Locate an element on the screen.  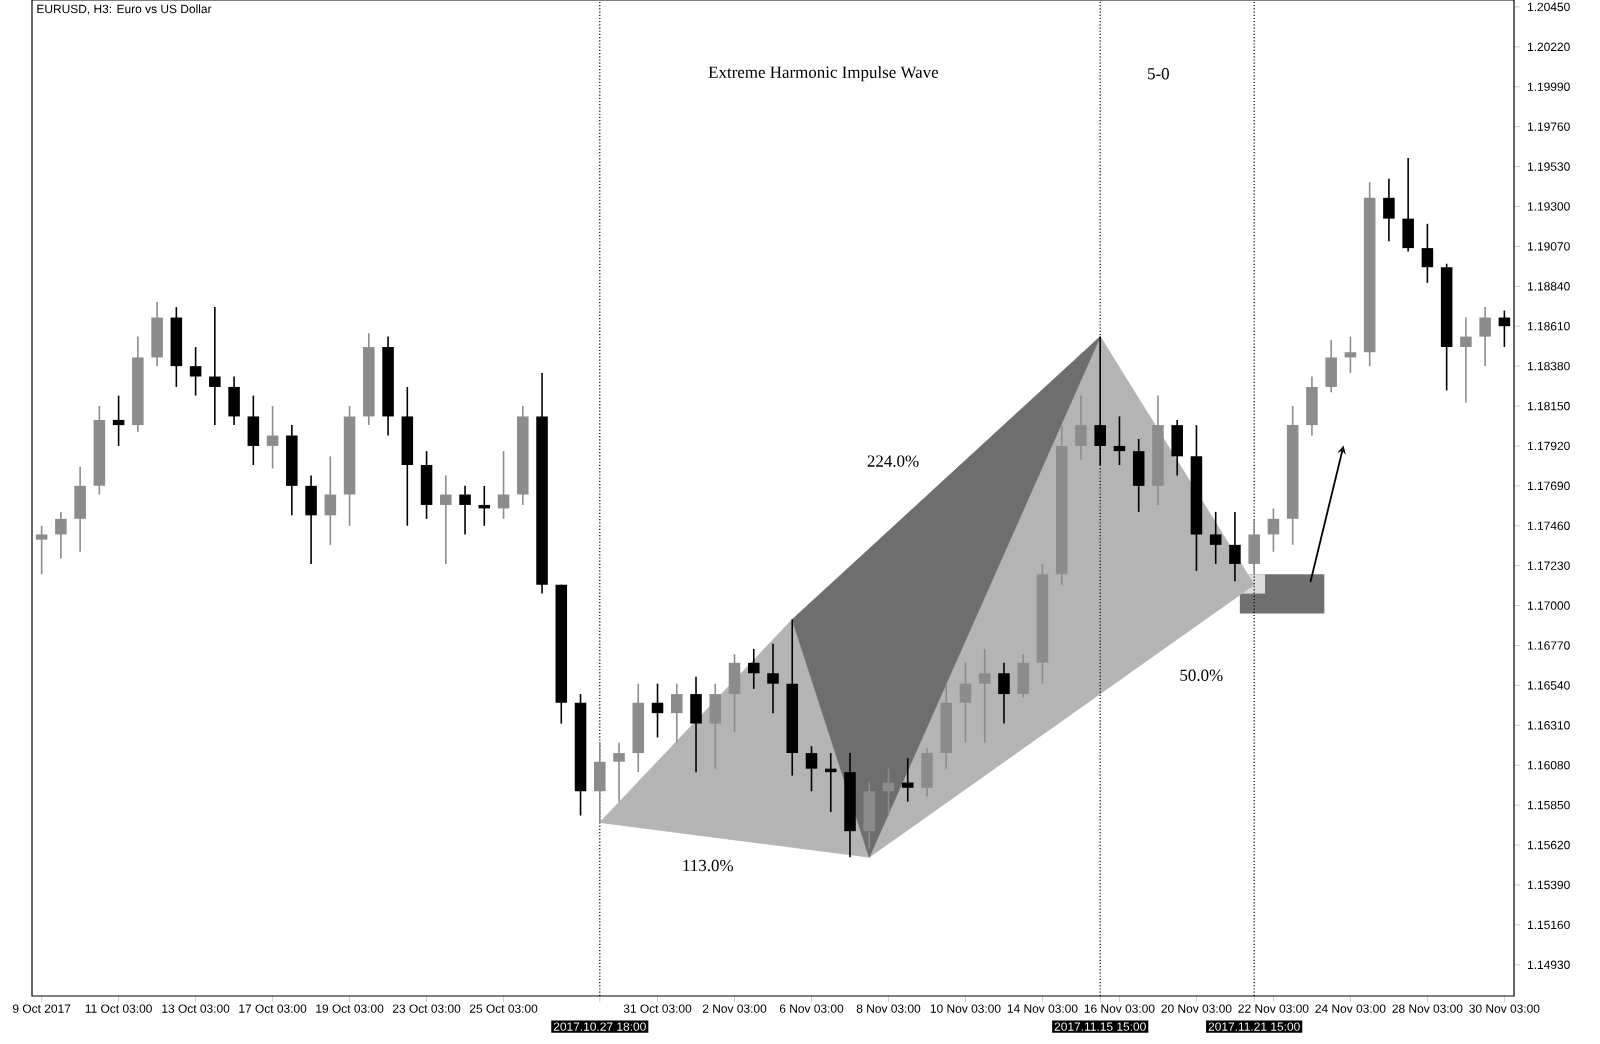
annotation: 5-0 is located at coordinates (1158, 74).